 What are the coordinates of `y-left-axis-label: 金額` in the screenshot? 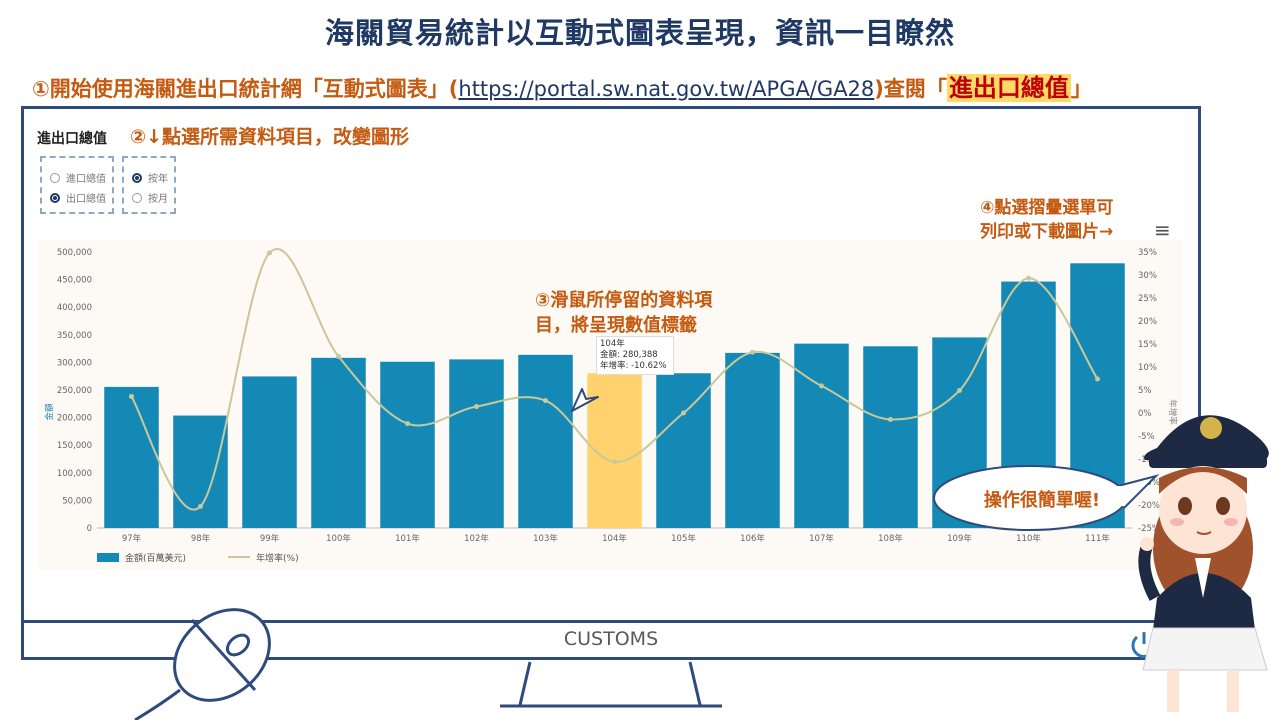 It's located at (49, 412).